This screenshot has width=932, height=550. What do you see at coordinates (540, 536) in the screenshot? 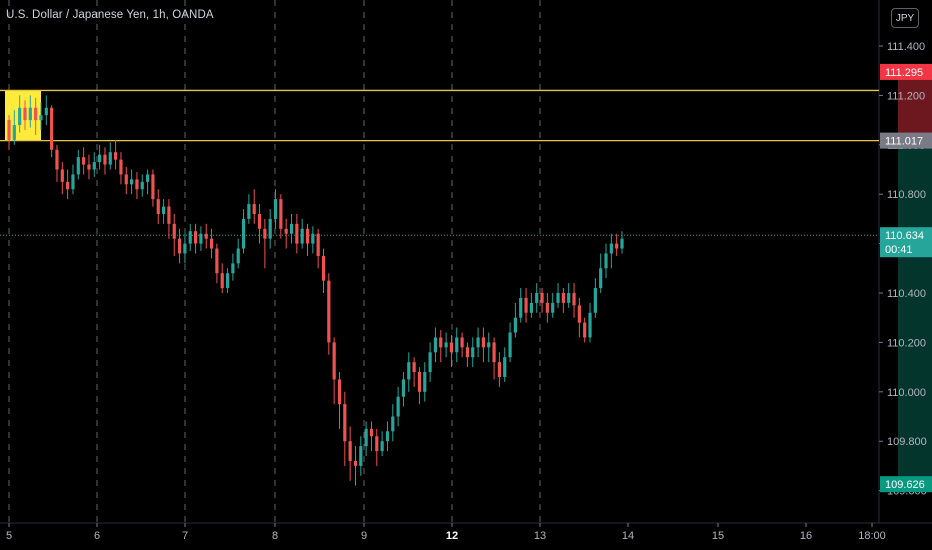
I see `x-tick-label: 13` at bounding box center [540, 536].